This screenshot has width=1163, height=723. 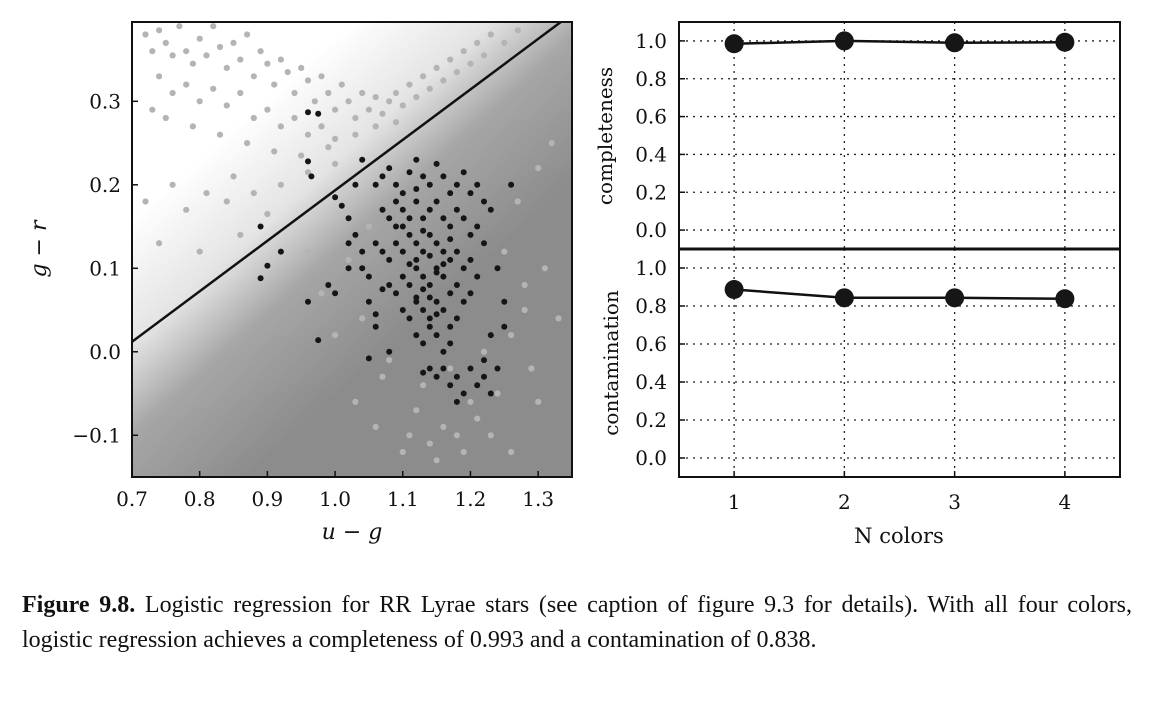 What do you see at coordinates (39, 248) in the screenshot?
I see `scatter-y-label: g − r` at bounding box center [39, 248].